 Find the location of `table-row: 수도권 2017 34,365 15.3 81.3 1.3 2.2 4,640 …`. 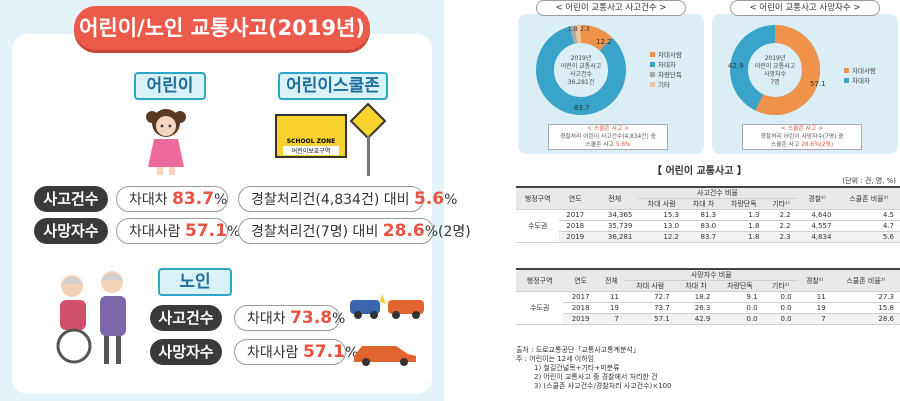

table-row: 수도권 2017 34,365 15.3 81.3 1.3 2.2 4,640 … is located at coordinates (708, 226).